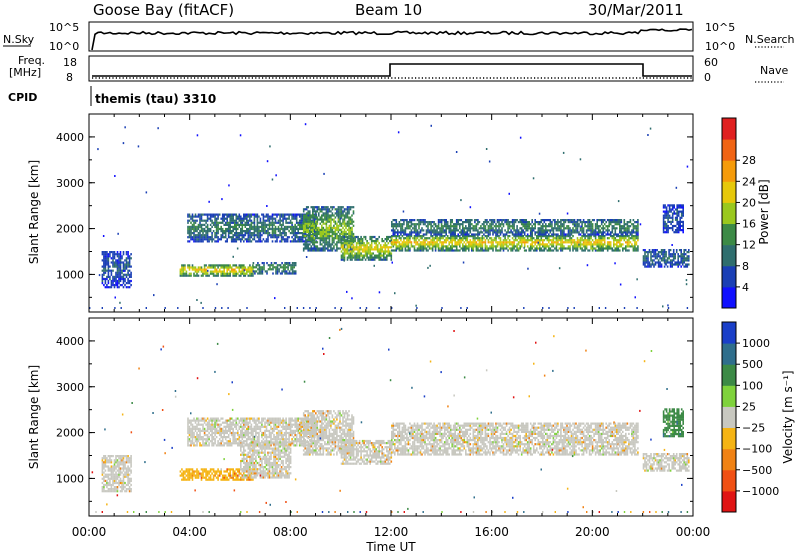 Image resolution: width=800 pixels, height=554 pixels. I want to click on noise-search-label: N.Search, so click(770, 39).